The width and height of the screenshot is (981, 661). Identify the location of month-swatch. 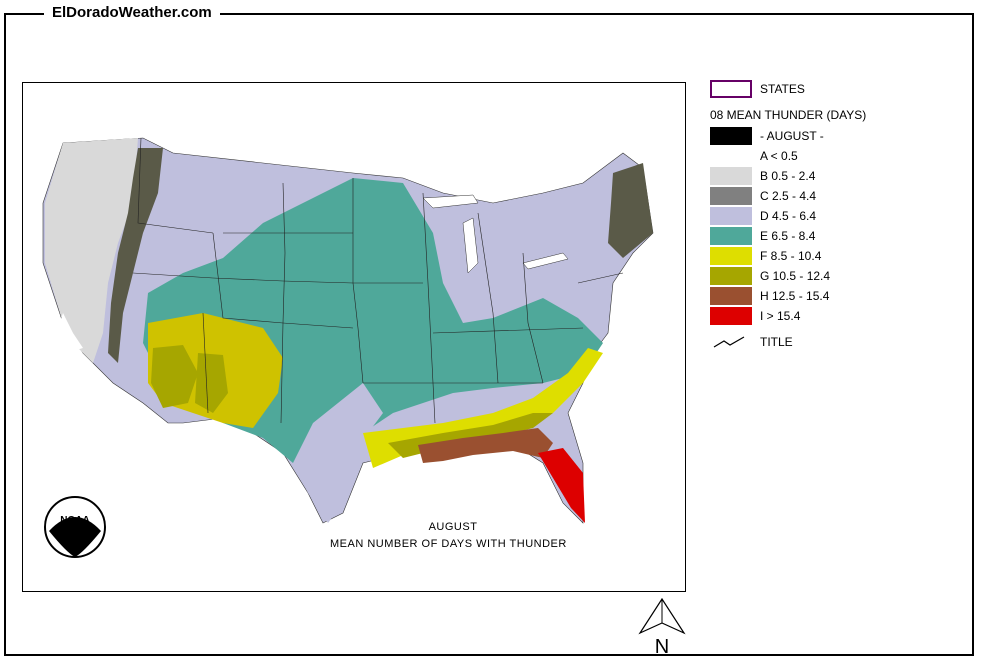
(731, 136).